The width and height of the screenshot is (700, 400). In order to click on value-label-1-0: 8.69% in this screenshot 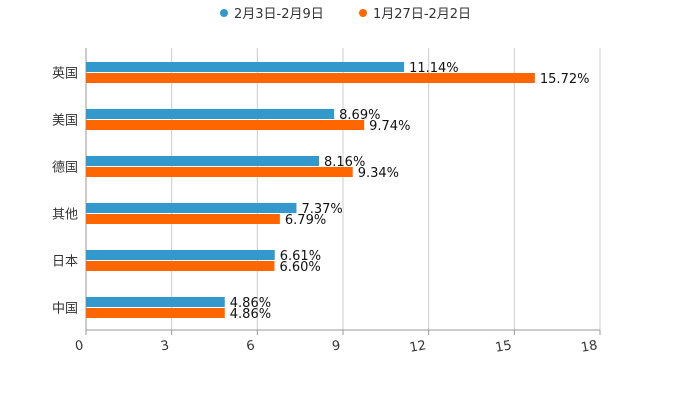, I will do `click(359, 115)`.